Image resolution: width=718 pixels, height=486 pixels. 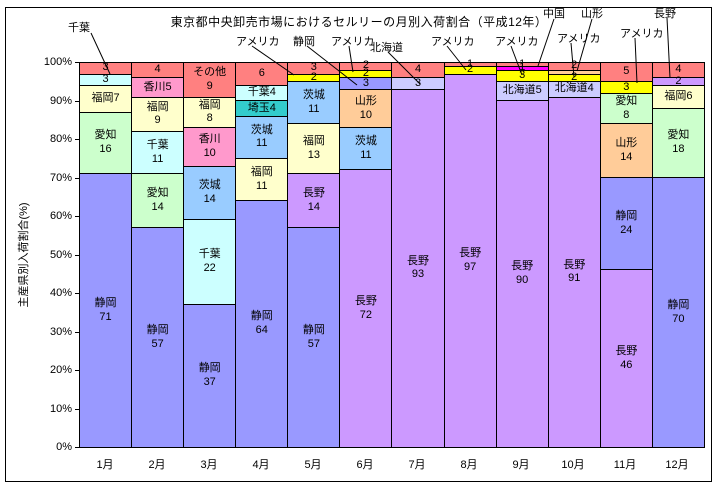 I want to click on segment-アメリカ-9月: 3, so click(x=522, y=76).